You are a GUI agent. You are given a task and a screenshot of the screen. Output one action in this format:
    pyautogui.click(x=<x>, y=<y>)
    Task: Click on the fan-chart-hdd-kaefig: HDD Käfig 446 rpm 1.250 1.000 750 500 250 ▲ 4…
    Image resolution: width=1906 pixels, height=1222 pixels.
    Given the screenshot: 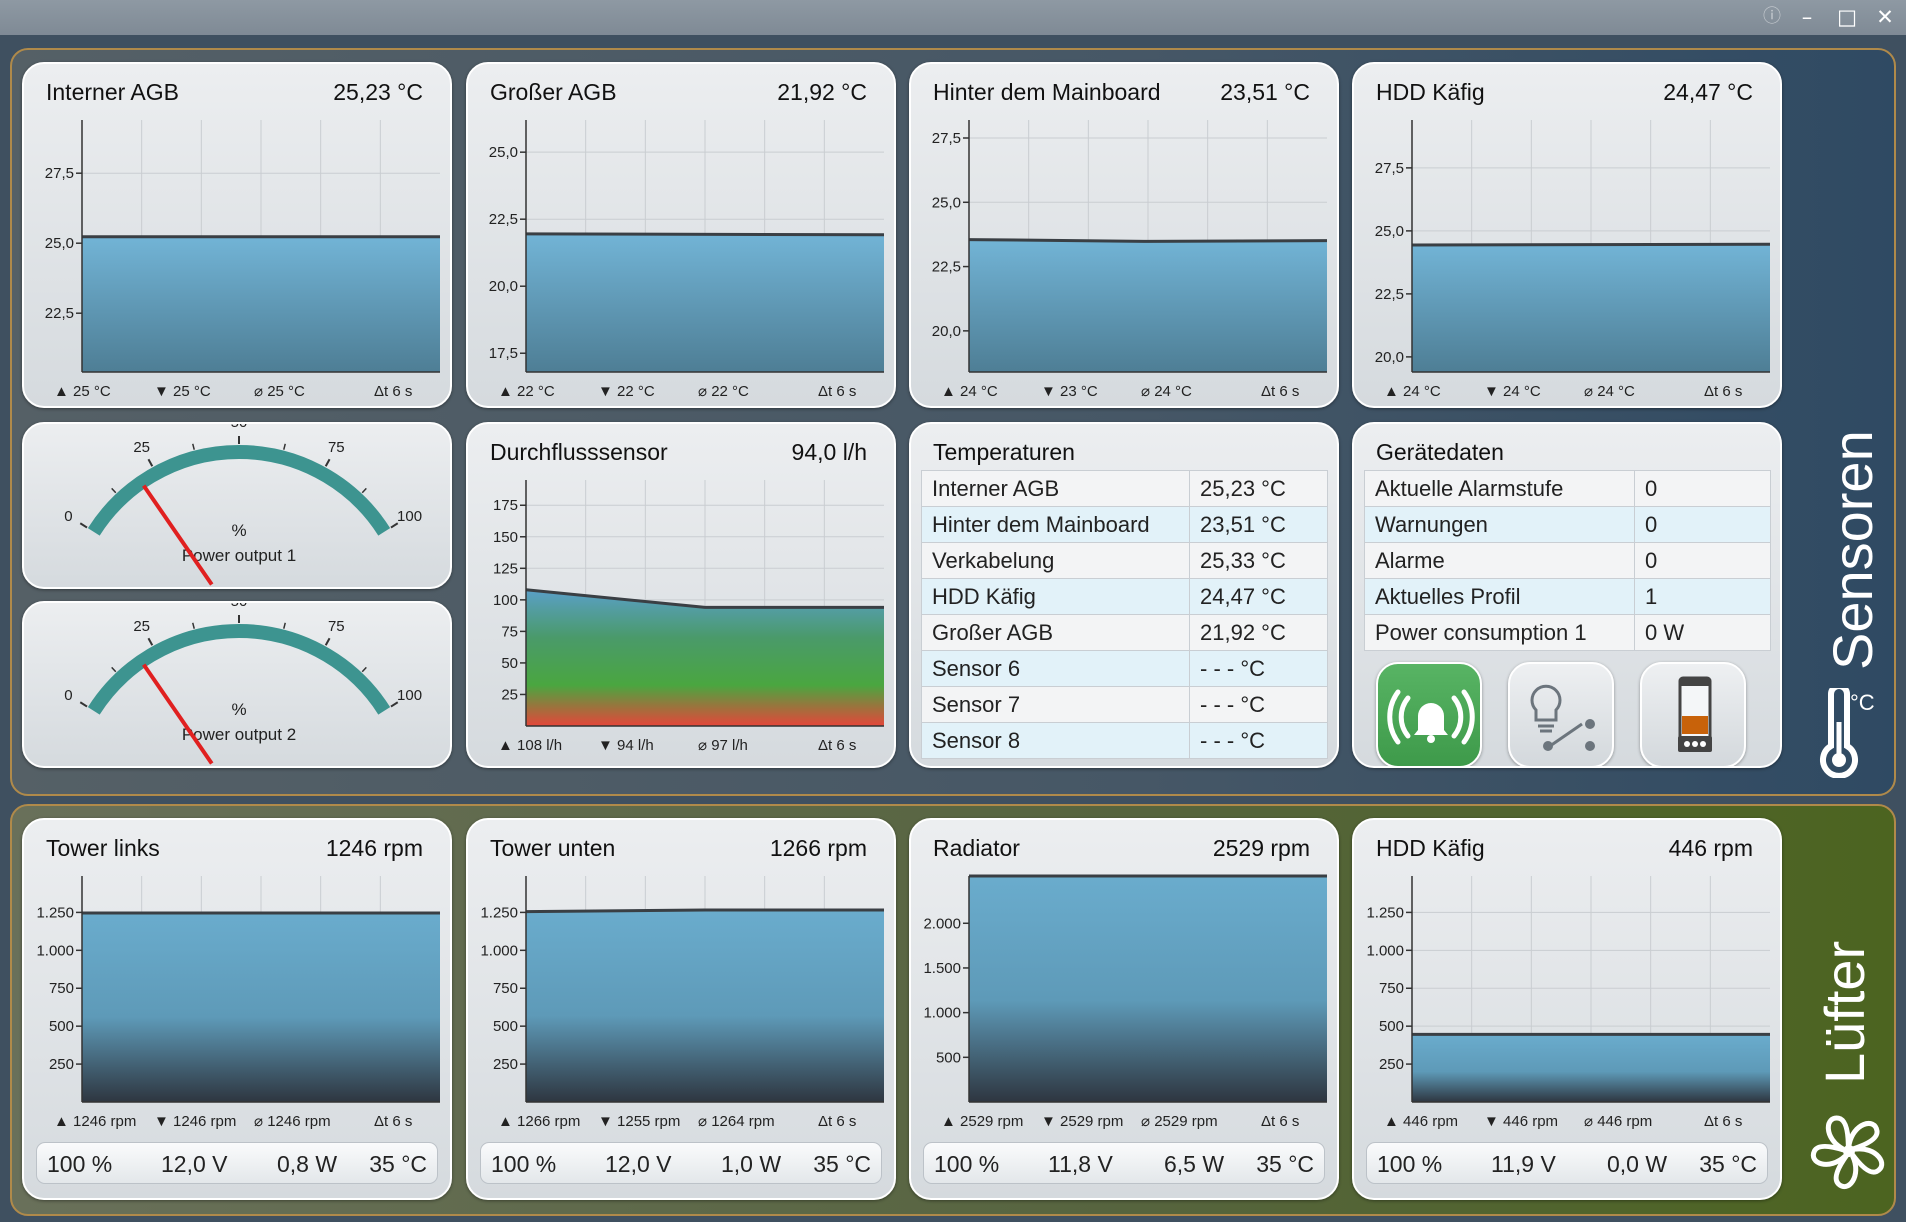 What is the action you would take?
    pyautogui.click(x=1567, y=1009)
    